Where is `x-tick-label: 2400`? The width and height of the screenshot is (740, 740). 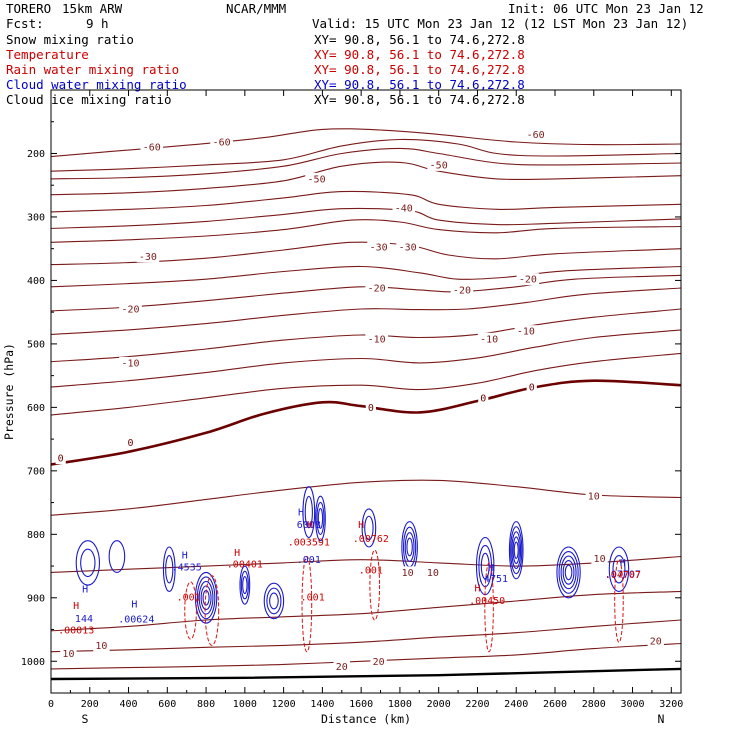
x-tick-label: 2400 is located at coordinates (516, 704).